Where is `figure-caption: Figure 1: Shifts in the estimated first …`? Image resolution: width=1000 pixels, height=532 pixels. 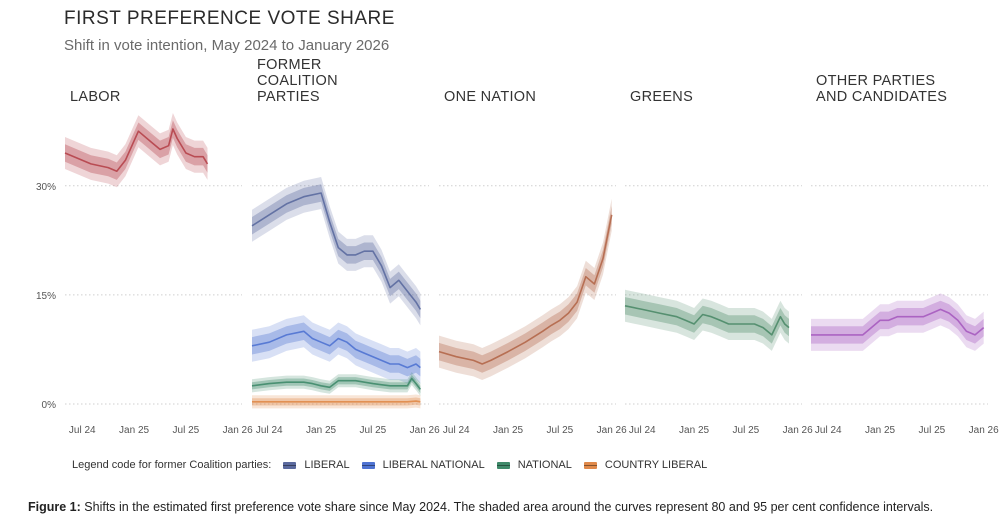 figure-caption: Figure 1: Shifts in the estimated first … is located at coordinates (480, 507).